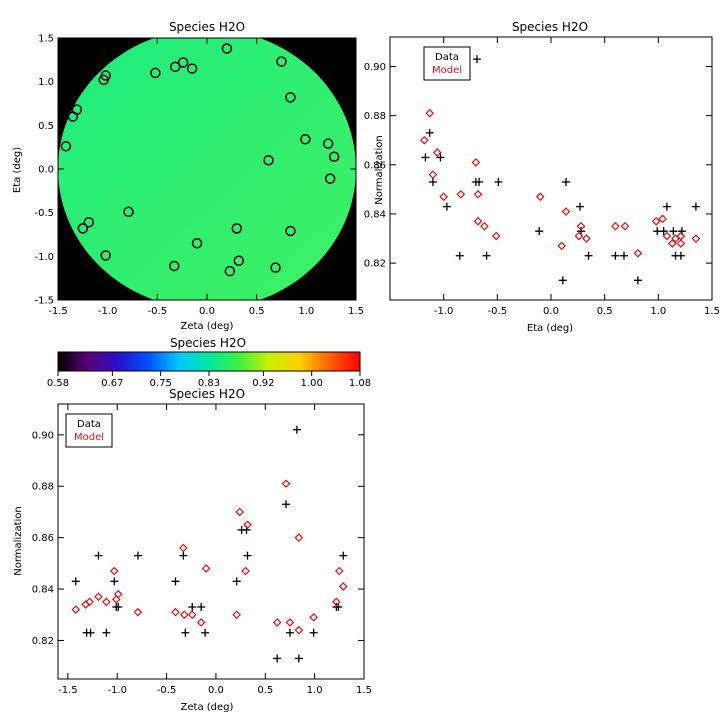  Describe the element at coordinates (117, 690) in the screenshot. I see `zeta-plot-xtick-label: -1.0` at that location.